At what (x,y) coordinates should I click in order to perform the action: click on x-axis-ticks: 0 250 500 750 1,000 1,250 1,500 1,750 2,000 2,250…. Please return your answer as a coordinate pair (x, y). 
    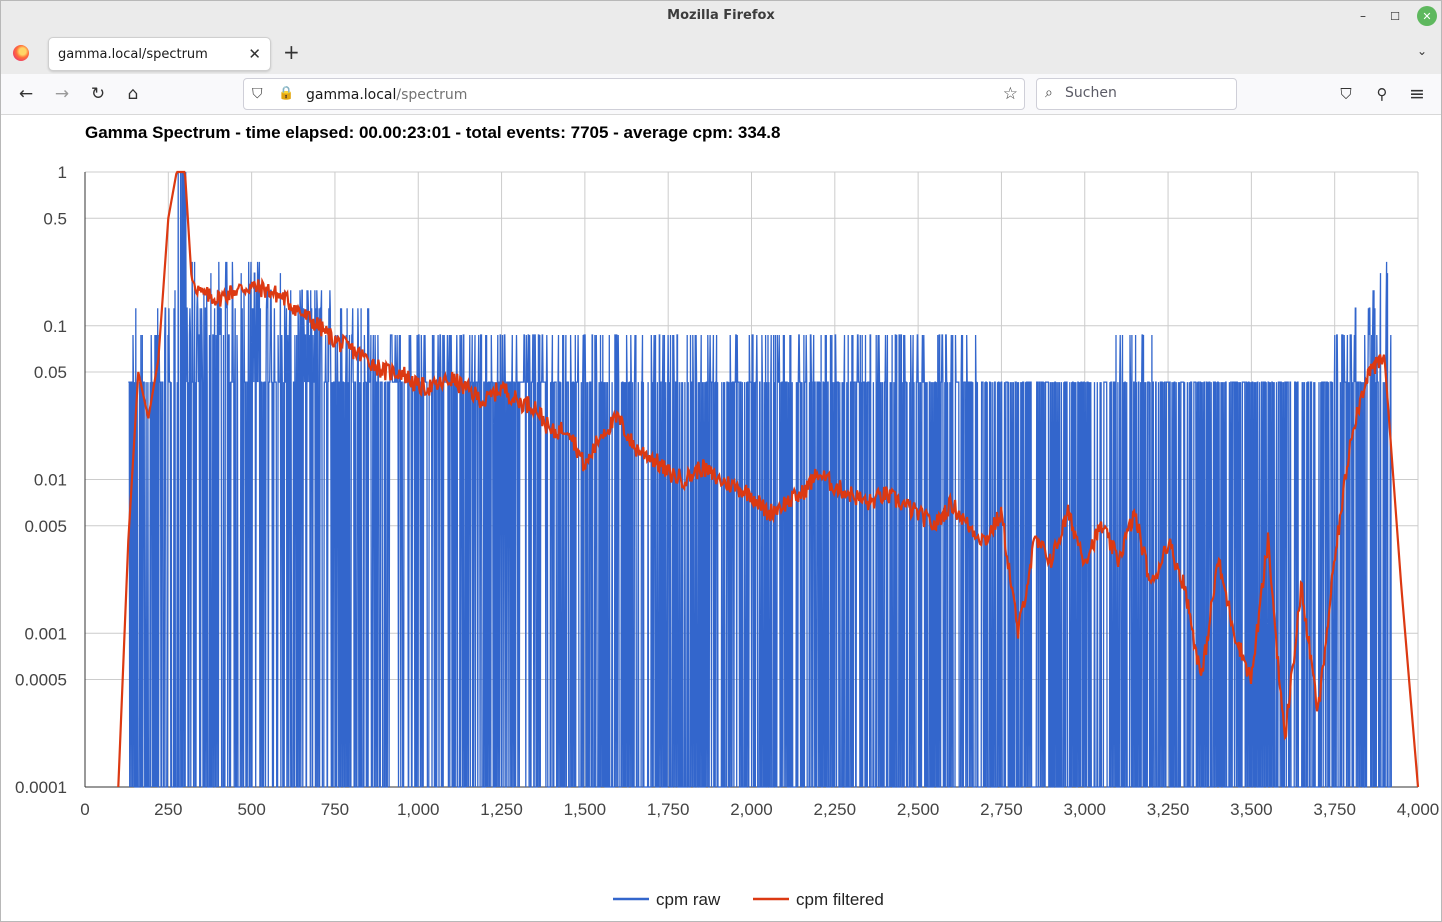
    Looking at the image, I should click on (759, 809).